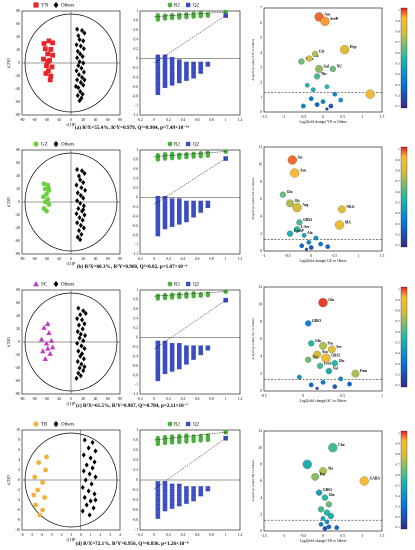  Describe the element at coordinates (19, 342) in the screenshot. I see `score-y-tick-label: 0` at that location.